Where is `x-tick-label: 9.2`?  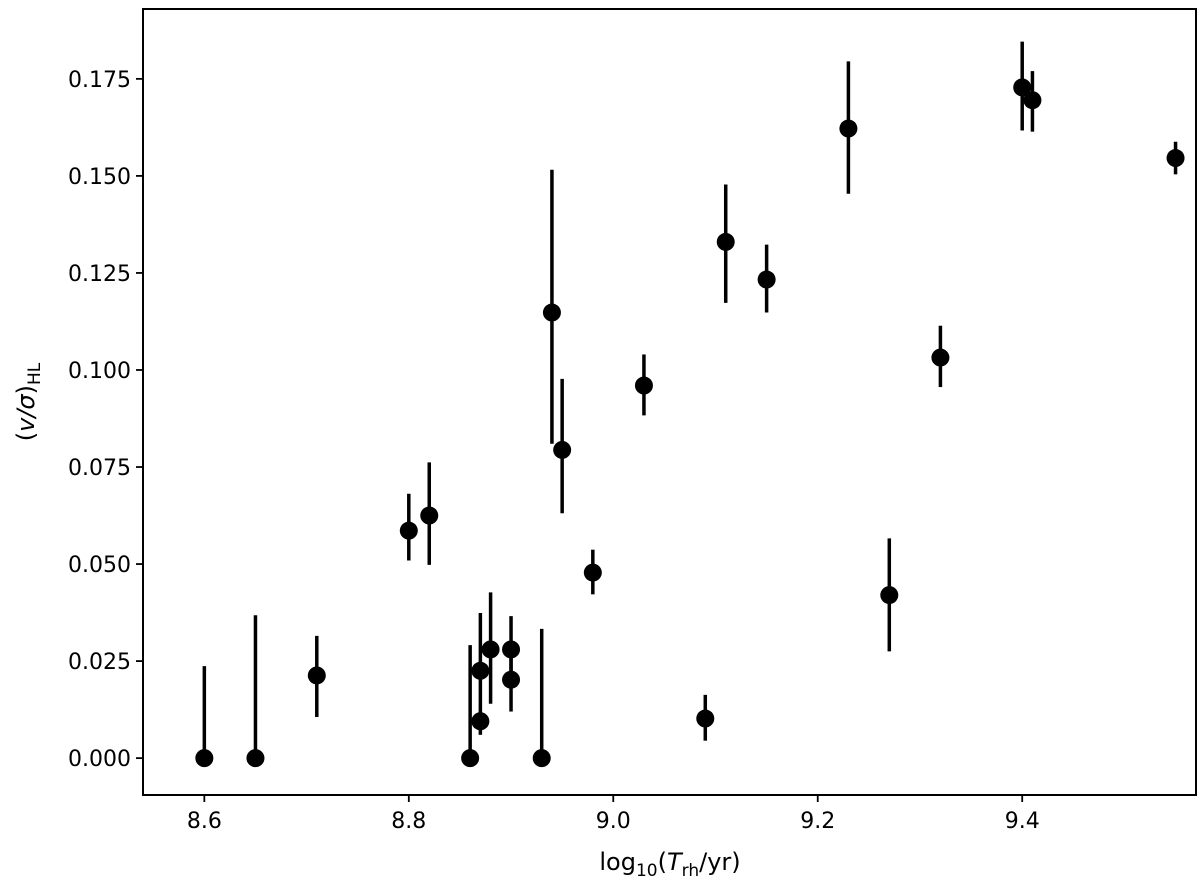 x-tick-label: 9.2 is located at coordinates (817, 821).